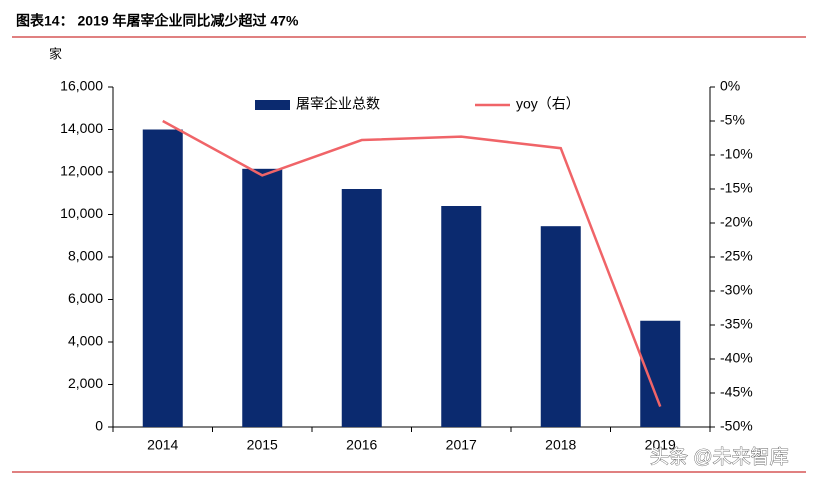  Describe the element at coordinates (81, 213) in the screenshot. I see `y-tick-label: 10,000` at that location.